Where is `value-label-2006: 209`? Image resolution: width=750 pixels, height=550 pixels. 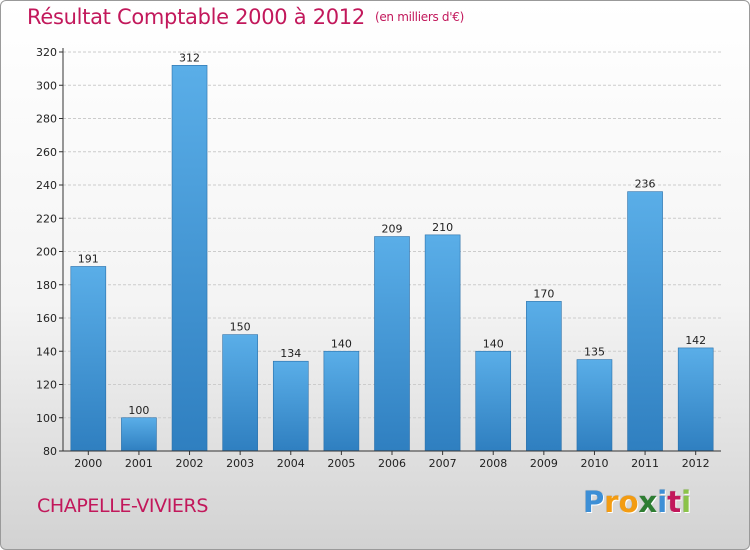 value-label-2006: 209 is located at coordinates (392, 229).